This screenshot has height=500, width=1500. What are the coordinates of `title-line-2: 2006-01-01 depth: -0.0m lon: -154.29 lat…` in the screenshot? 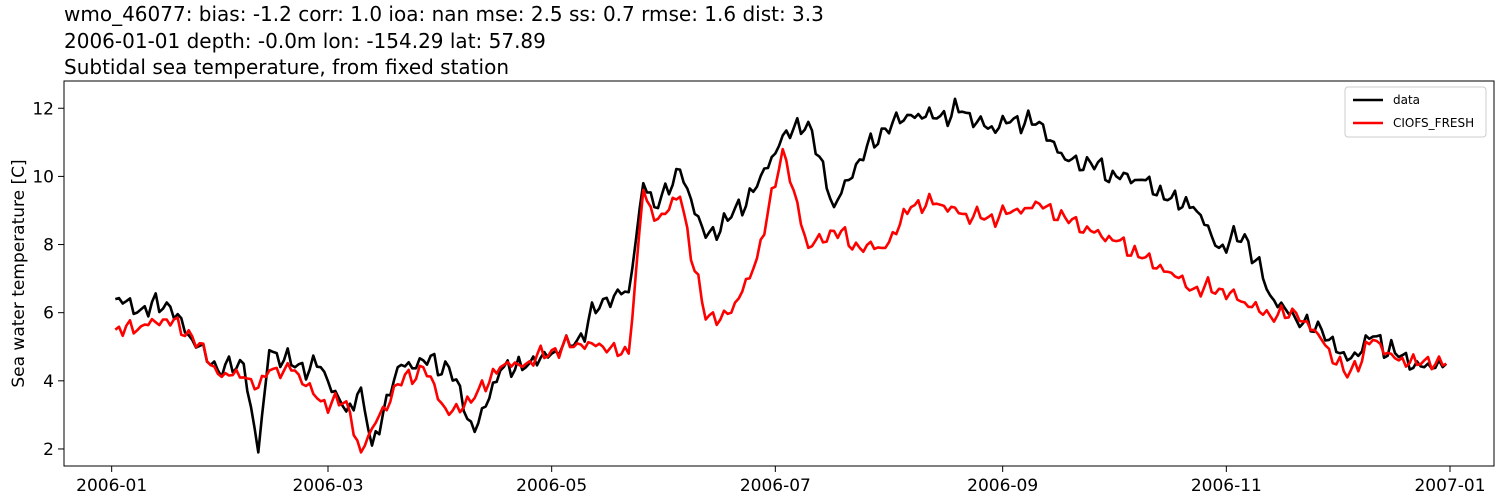 It's located at (305, 41).